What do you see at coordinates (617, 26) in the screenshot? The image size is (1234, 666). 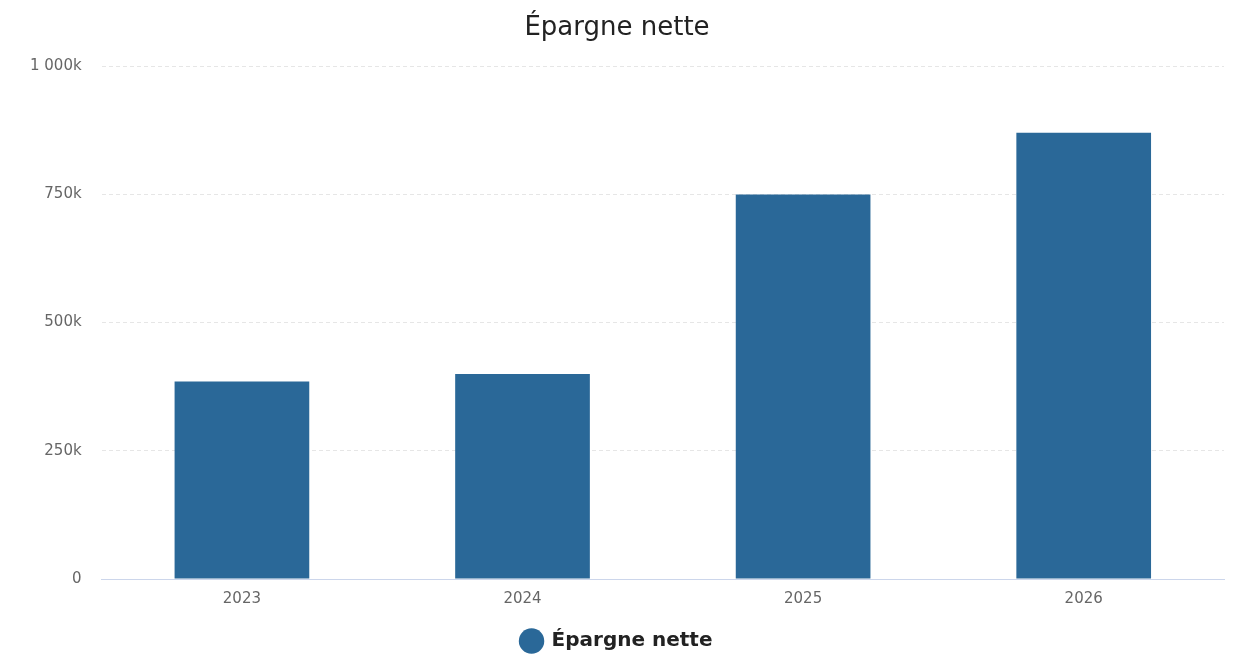 I see `chart-title: Épargne nette` at bounding box center [617, 26].